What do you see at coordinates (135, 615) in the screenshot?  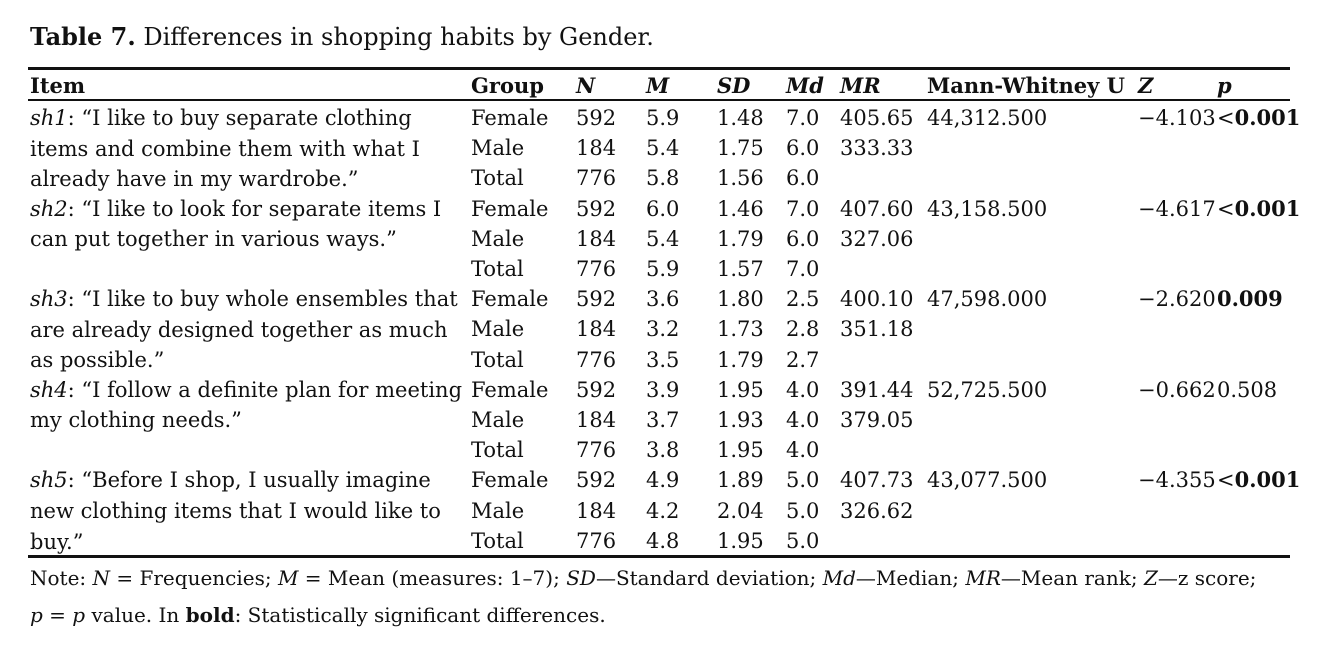 I see `note-text: value. In` at bounding box center [135, 615].